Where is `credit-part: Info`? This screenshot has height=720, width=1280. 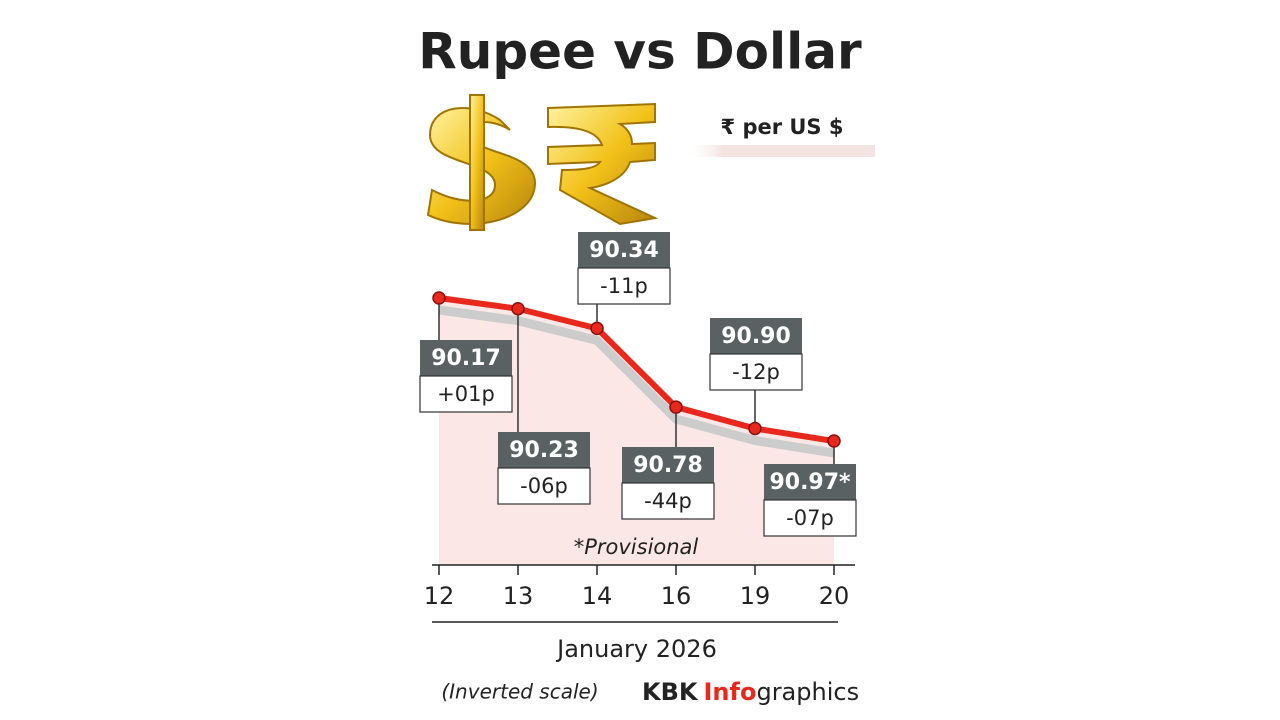
credit-part: Info is located at coordinates (730, 692).